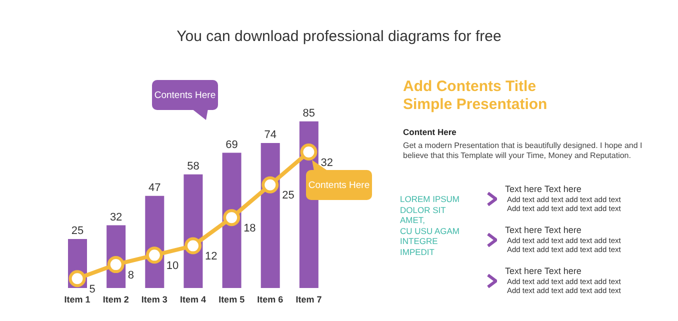 Image resolution: width=678 pixels, height=321 pixels. Describe the element at coordinates (172, 266) in the screenshot. I see `data-label: 10` at that location.